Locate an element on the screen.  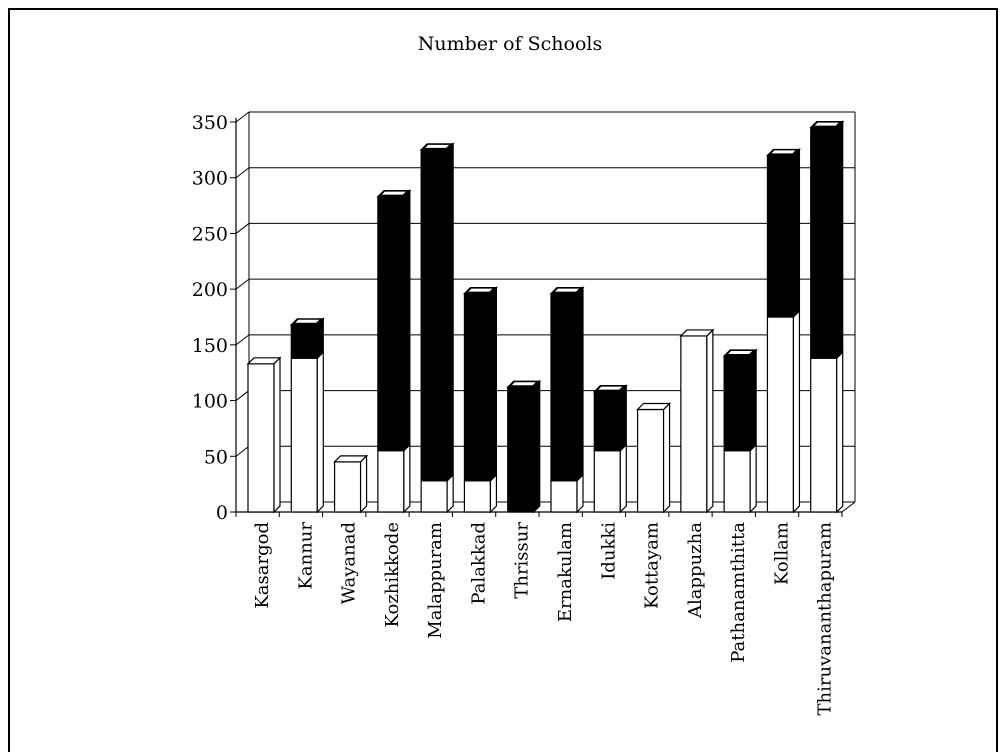
y-tick-label: 300 is located at coordinates (210, 179).